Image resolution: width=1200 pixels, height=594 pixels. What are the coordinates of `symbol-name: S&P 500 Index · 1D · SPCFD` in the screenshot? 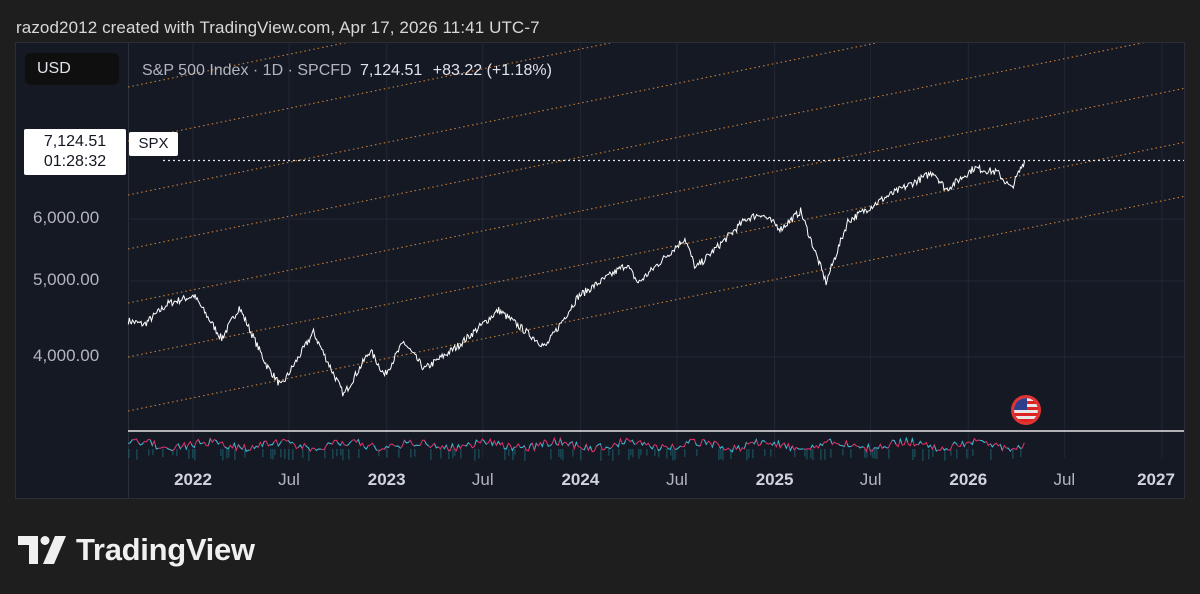 It's located at (247, 70).